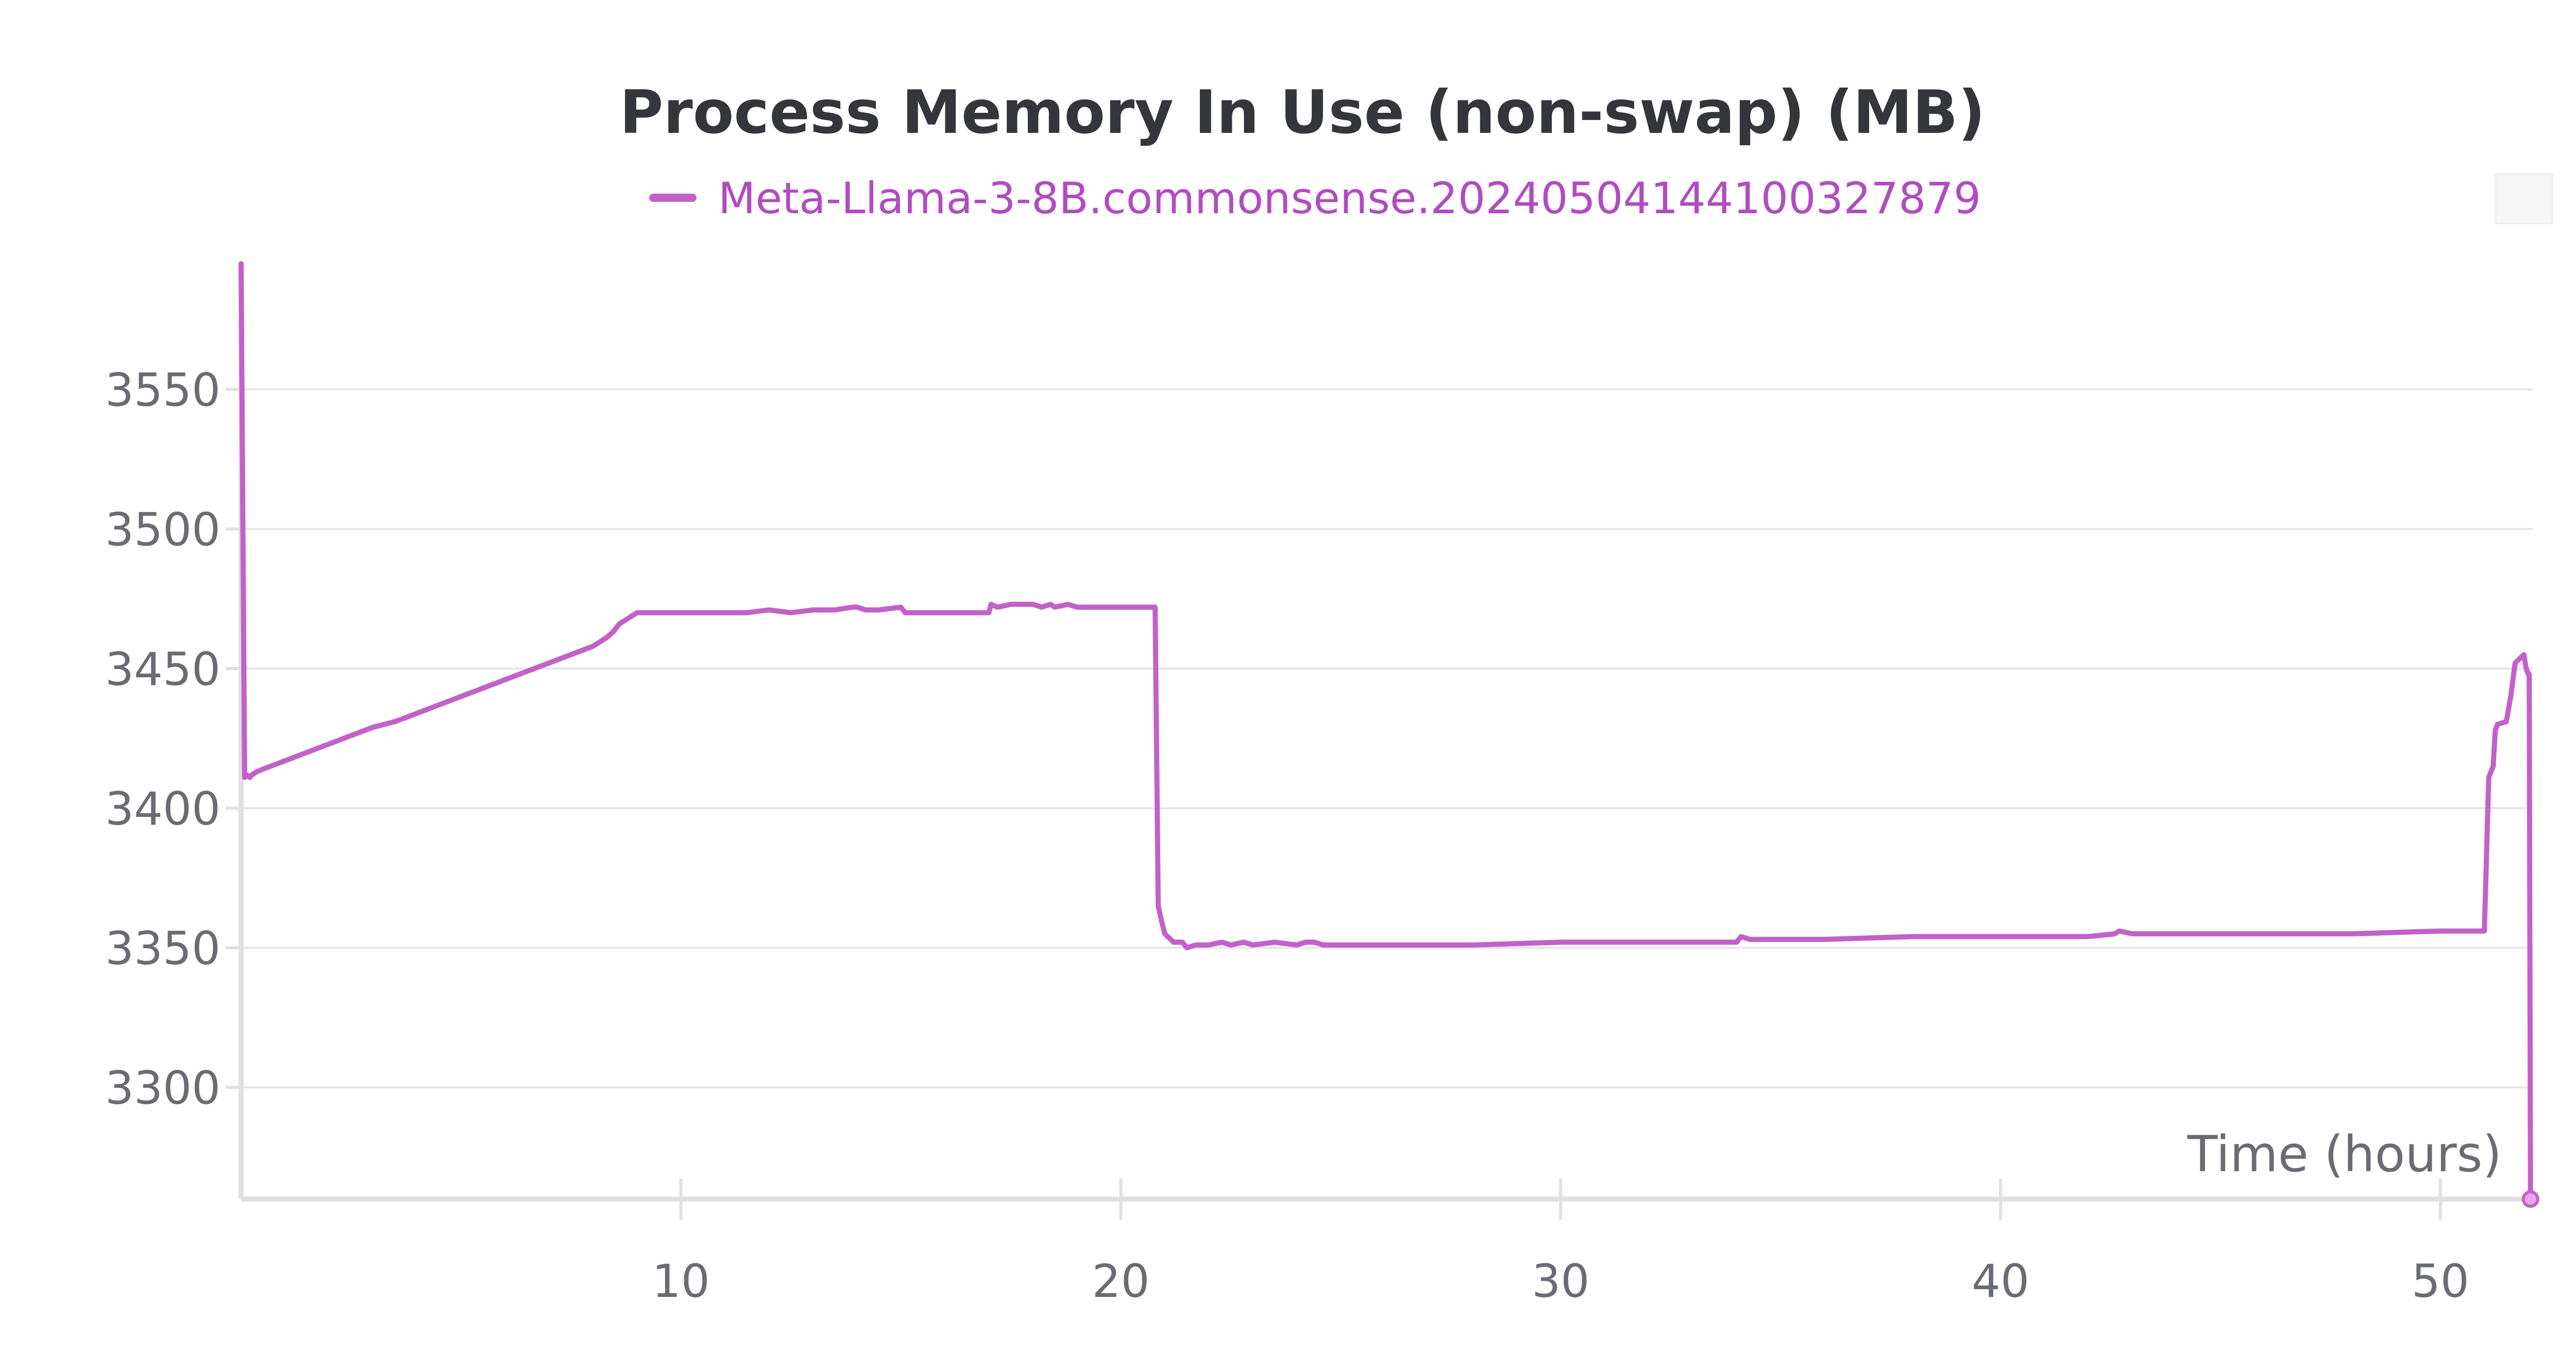 The image size is (2576, 1368). What do you see at coordinates (163, 948) in the screenshot?
I see `y-tick-label-3350: 3350` at bounding box center [163, 948].